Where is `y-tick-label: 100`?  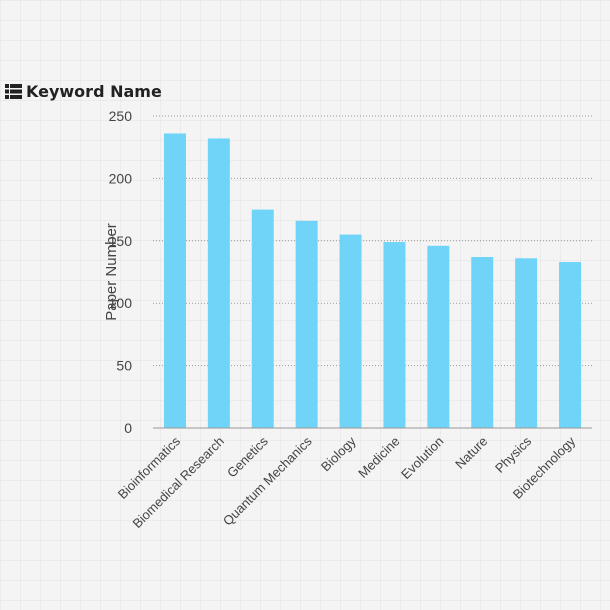 y-tick-label: 100 is located at coordinates (121, 303).